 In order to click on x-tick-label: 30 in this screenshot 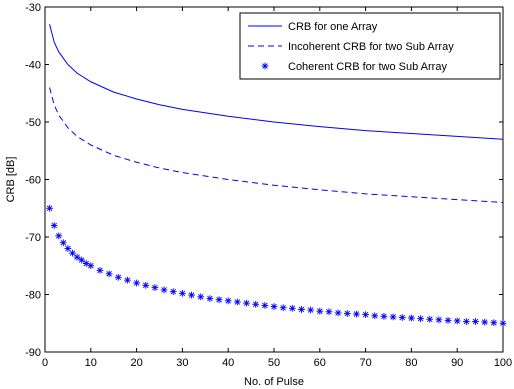, I will do `click(182, 363)`.